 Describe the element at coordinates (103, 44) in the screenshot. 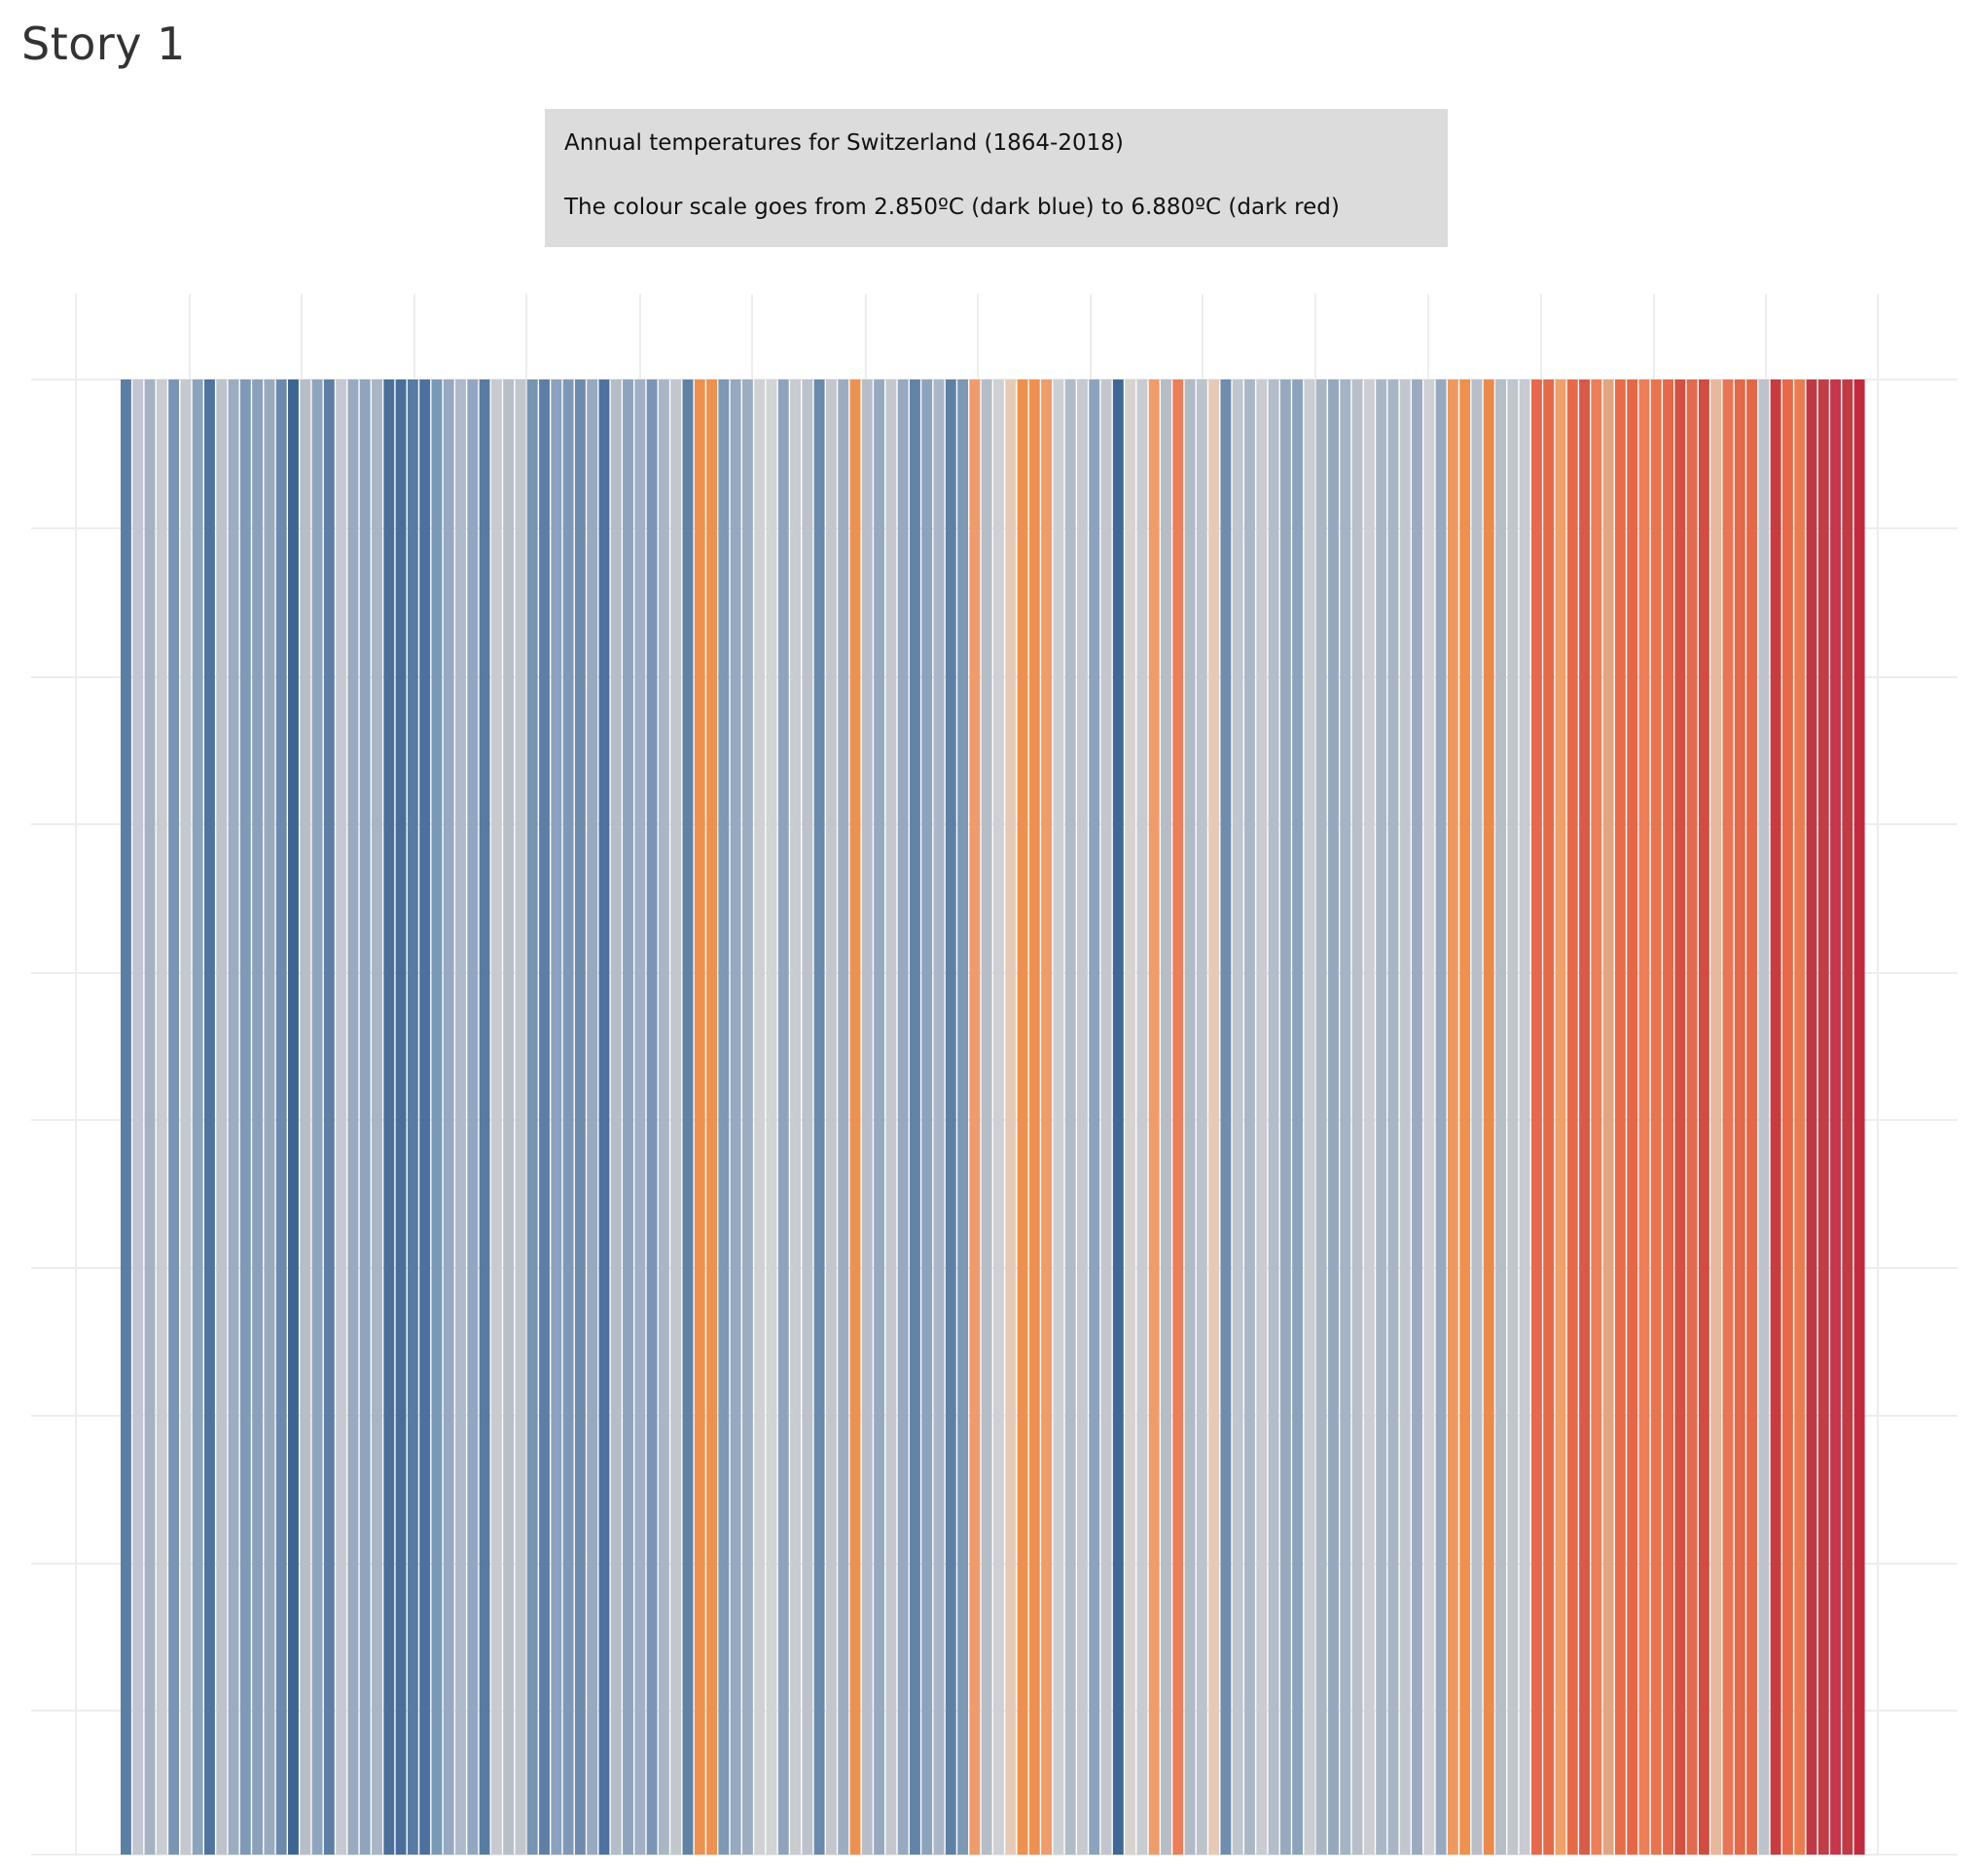

I see `story-title: Story 1` at that location.